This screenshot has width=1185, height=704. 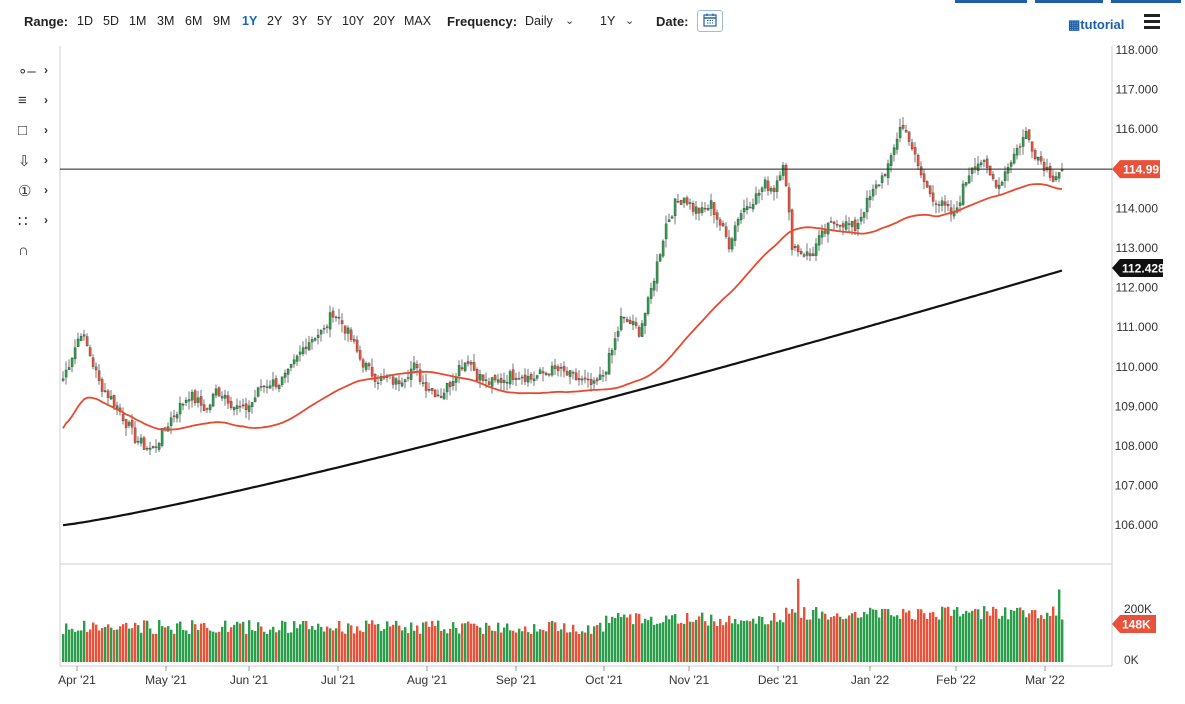 I want to click on range-3m: 3M, so click(x=166, y=21).